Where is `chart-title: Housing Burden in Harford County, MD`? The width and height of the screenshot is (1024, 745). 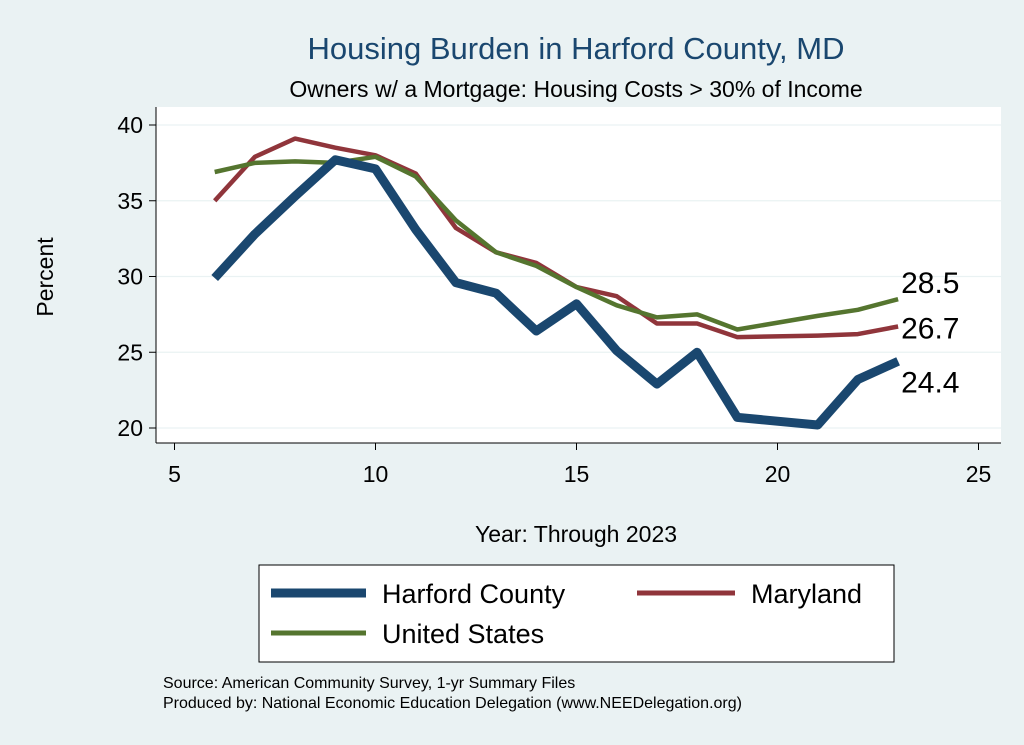 chart-title: Housing Burden in Harford County, MD is located at coordinates (575, 48).